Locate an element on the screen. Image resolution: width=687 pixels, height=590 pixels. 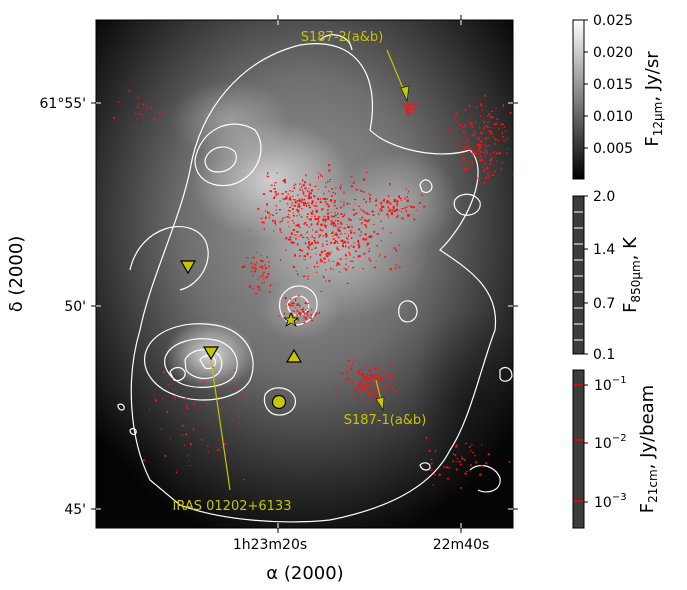
y-axis-label: δ (2000) is located at coordinates (16, 274).